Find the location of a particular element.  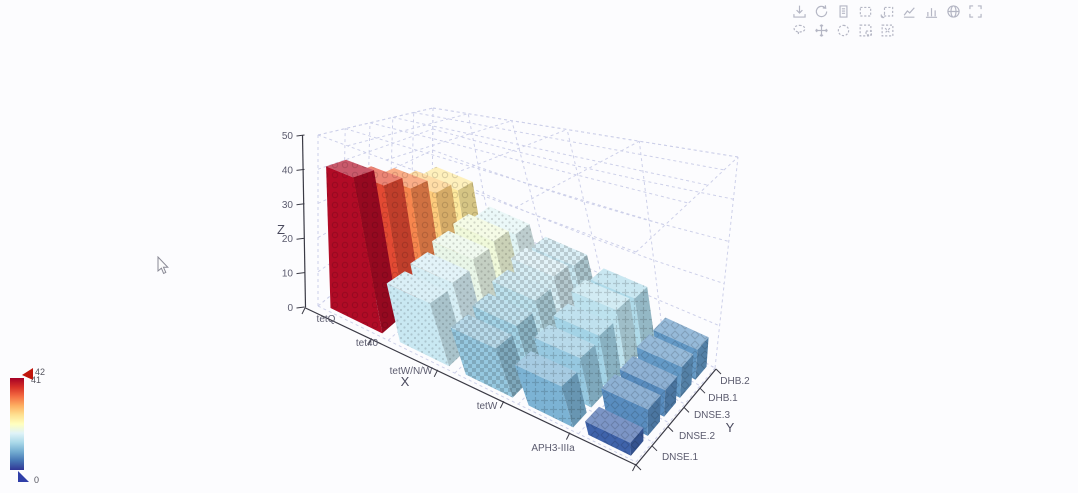

line-chart-icon is located at coordinates (909, 11).